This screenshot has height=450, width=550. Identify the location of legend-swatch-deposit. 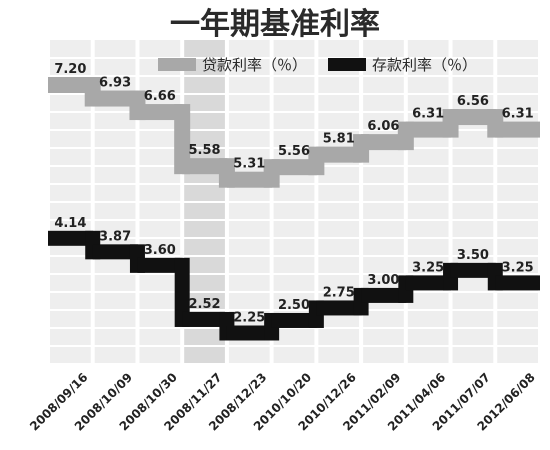
(347, 64).